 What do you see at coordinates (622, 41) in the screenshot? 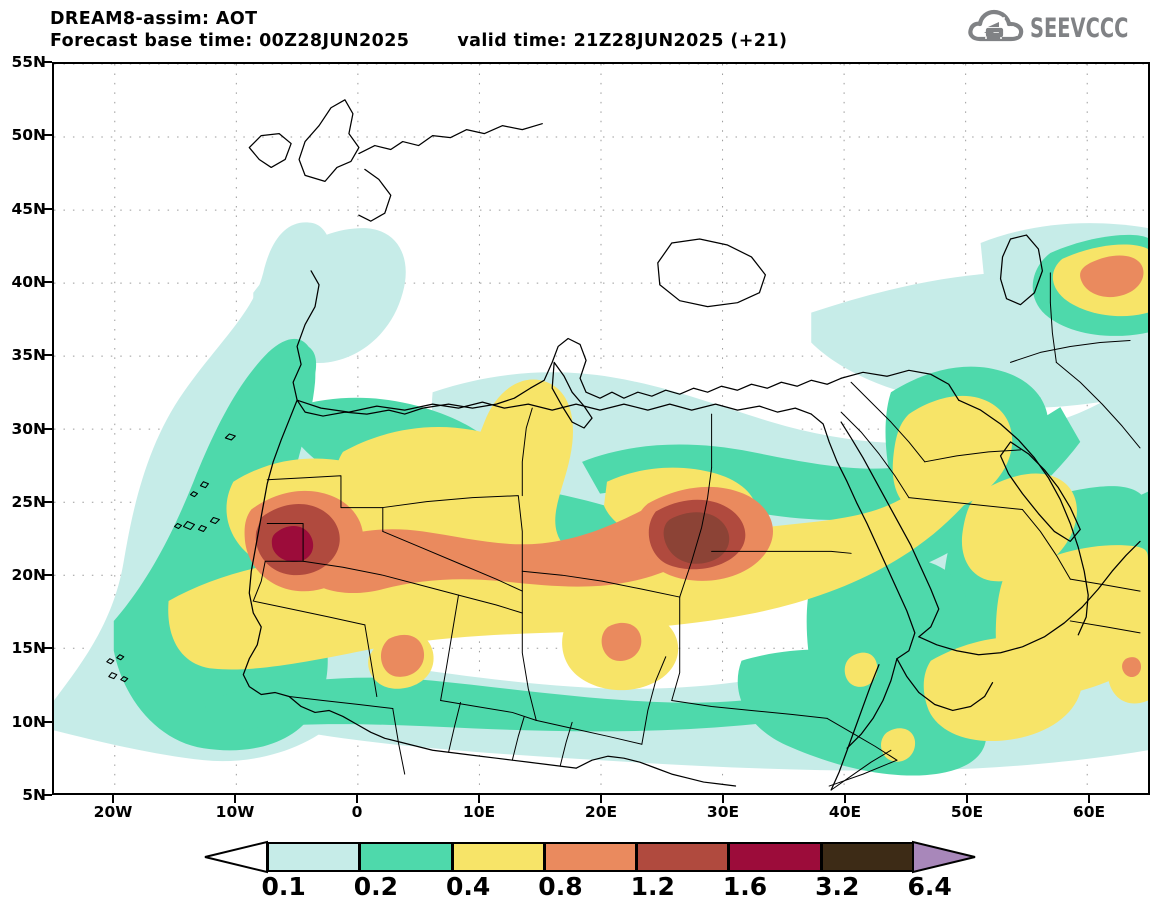
I see `valid-time: valid time: 21Z28JUN2025 (+21)` at bounding box center [622, 41].